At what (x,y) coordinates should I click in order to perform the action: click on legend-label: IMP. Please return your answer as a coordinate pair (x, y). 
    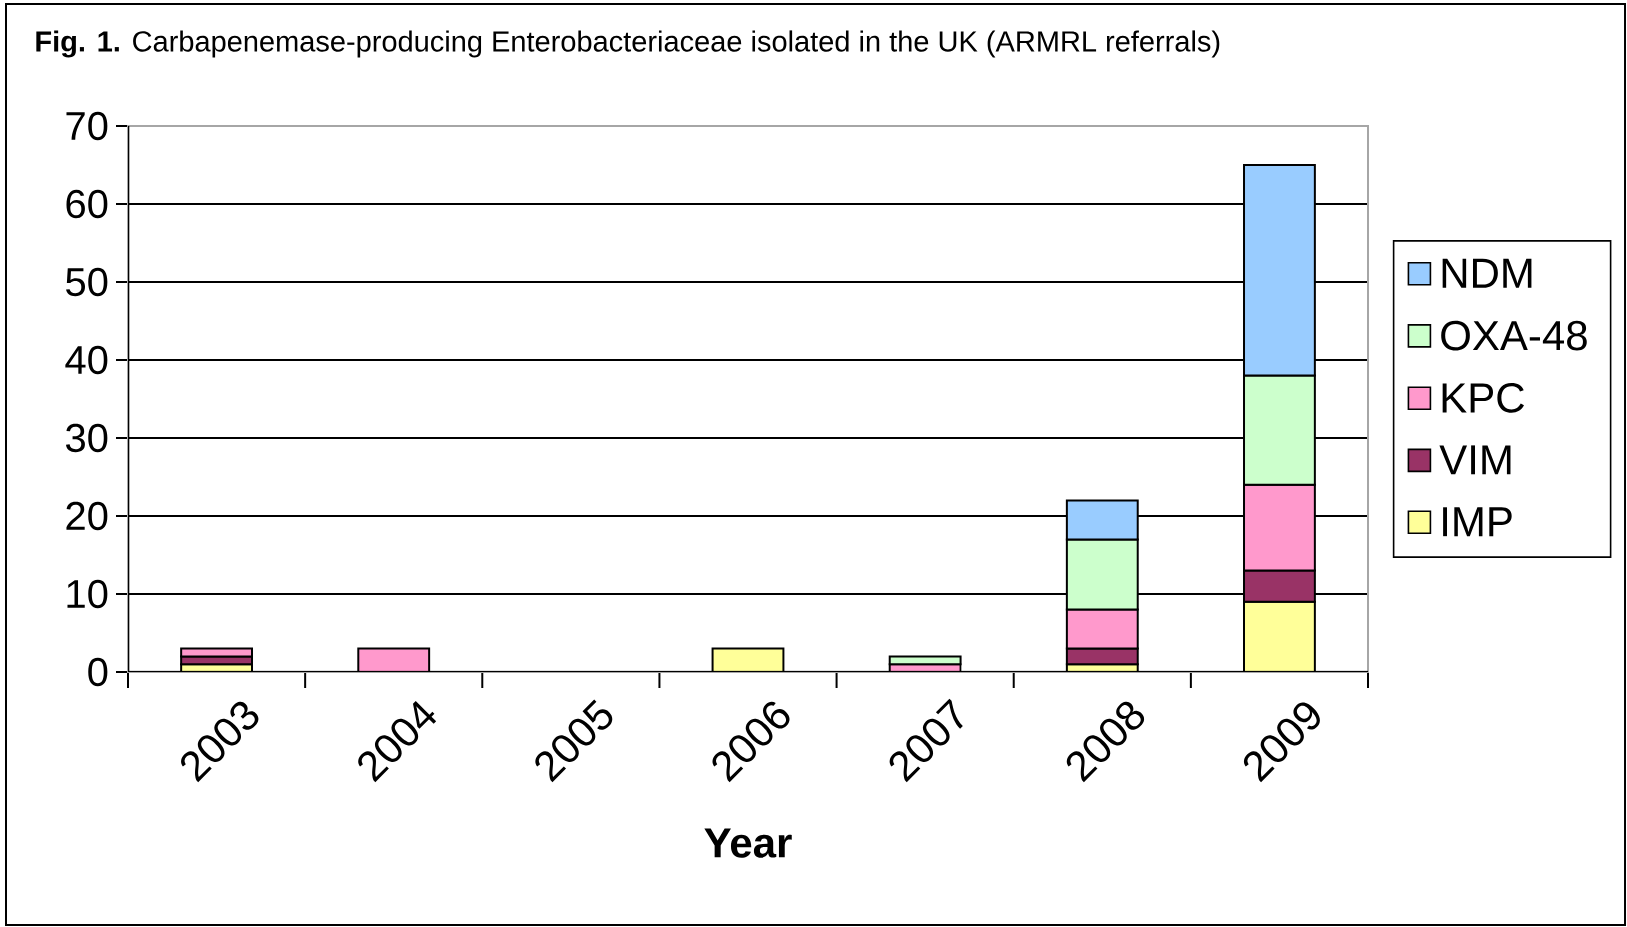
    Looking at the image, I should click on (1477, 522).